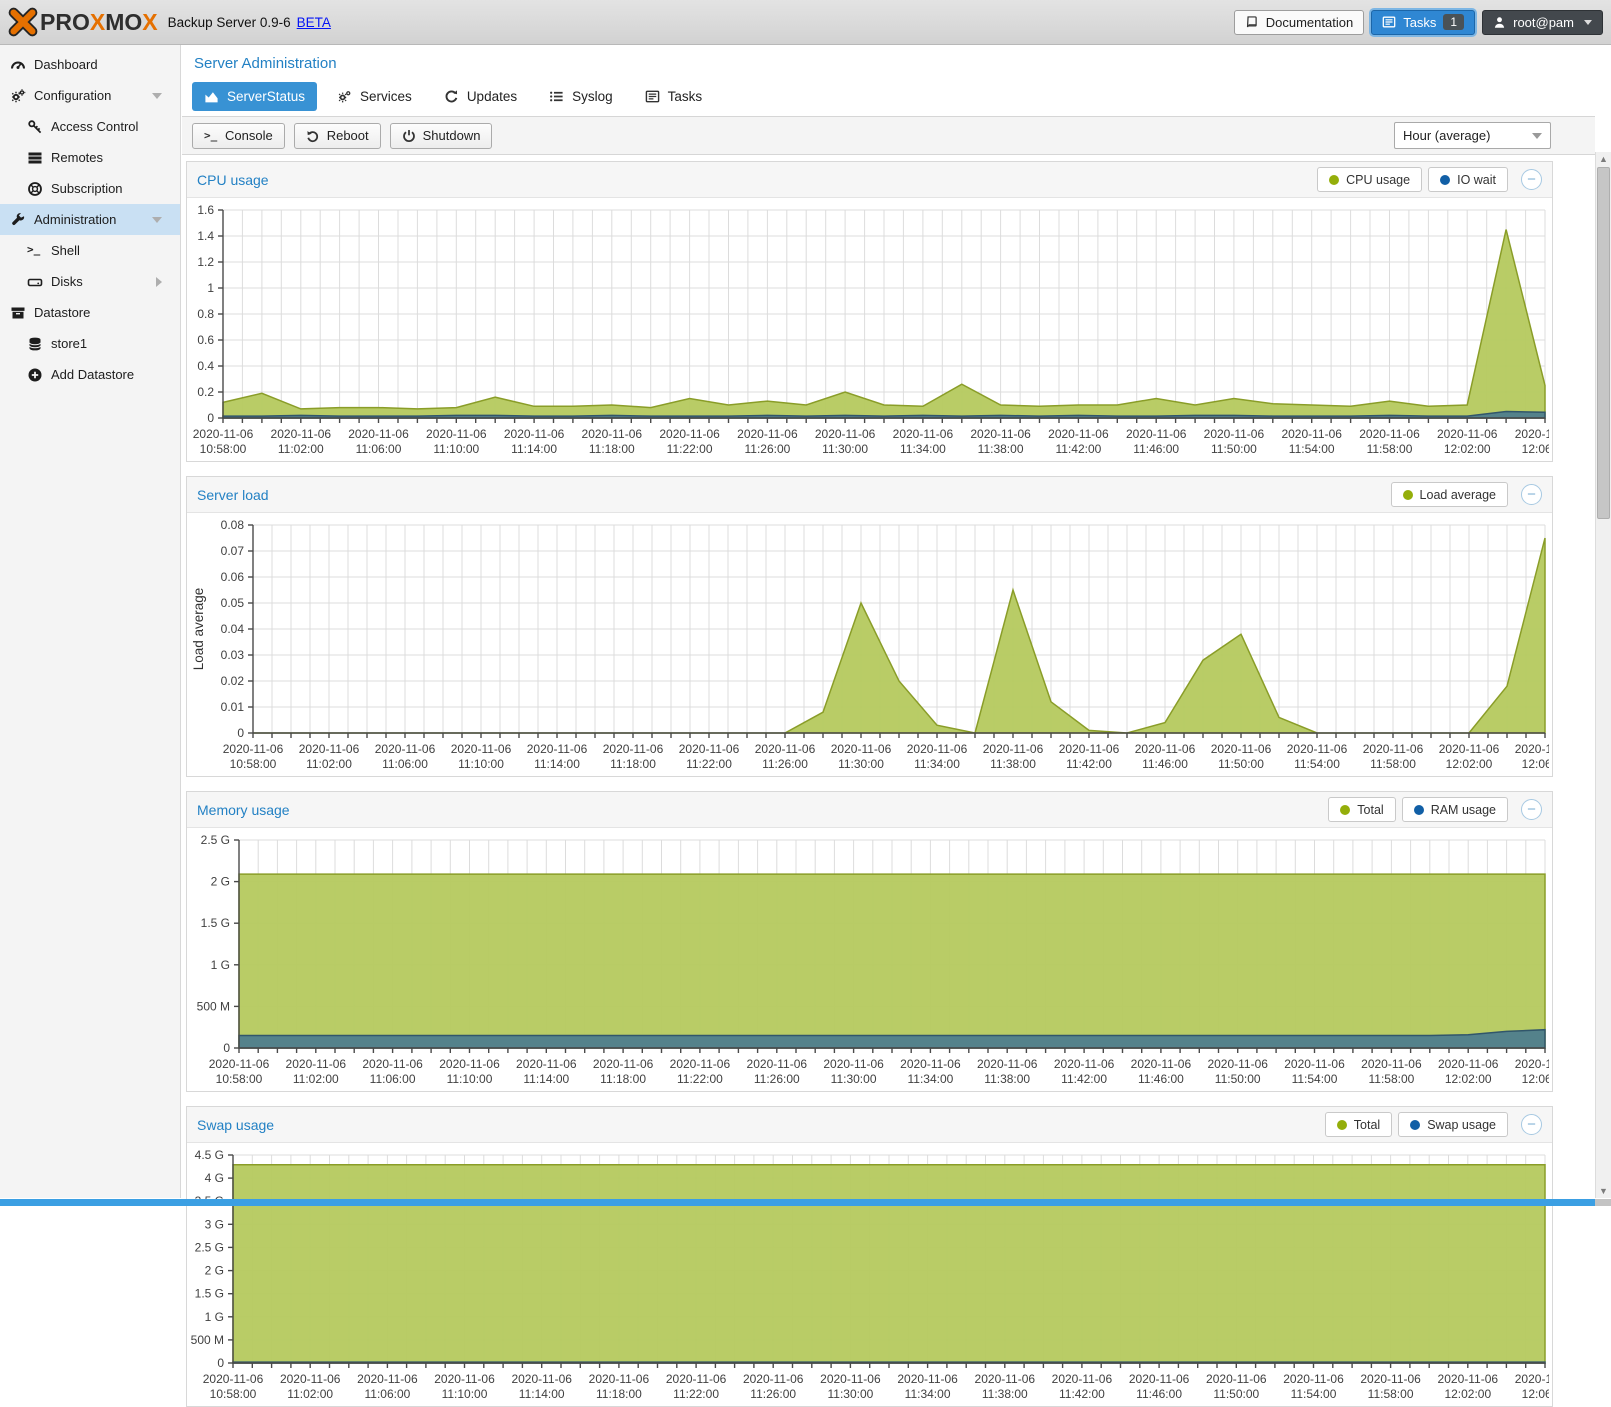 The image size is (1611, 1407). I want to click on tasks-button: Tasks 1, so click(1423, 22).